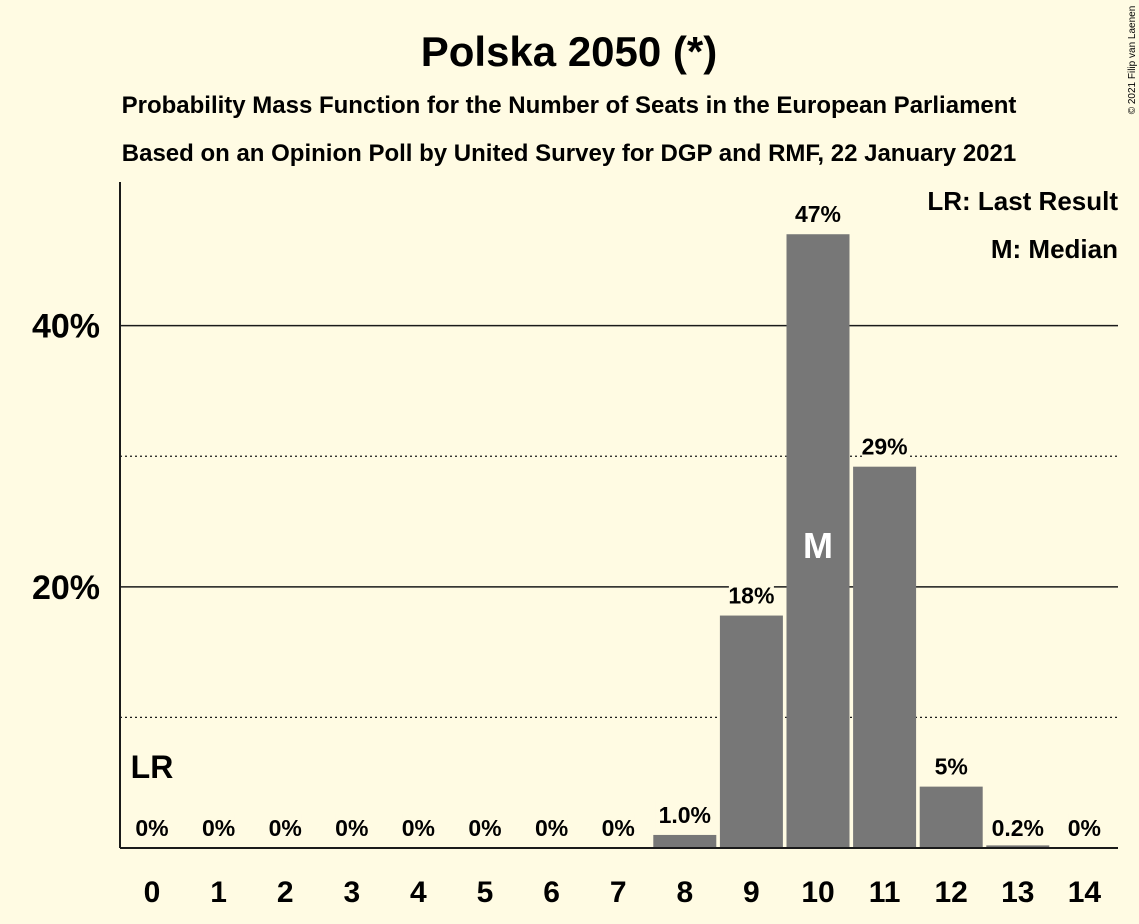 This screenshot has width=1139, height=924. Describe the element at coordinates (951, 892) in the screenshot. I see `x-tick-label-12: 12` at that location.